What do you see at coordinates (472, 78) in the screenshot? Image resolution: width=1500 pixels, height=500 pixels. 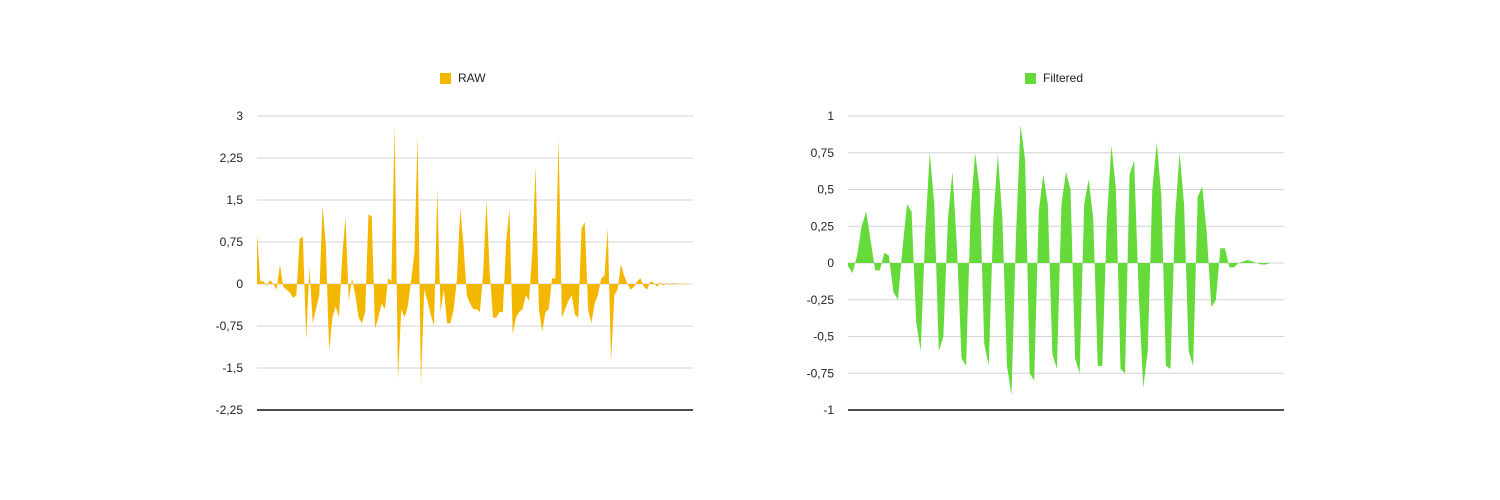 I see `raw-legend-label: RAW` at bounding box center [472, 78].